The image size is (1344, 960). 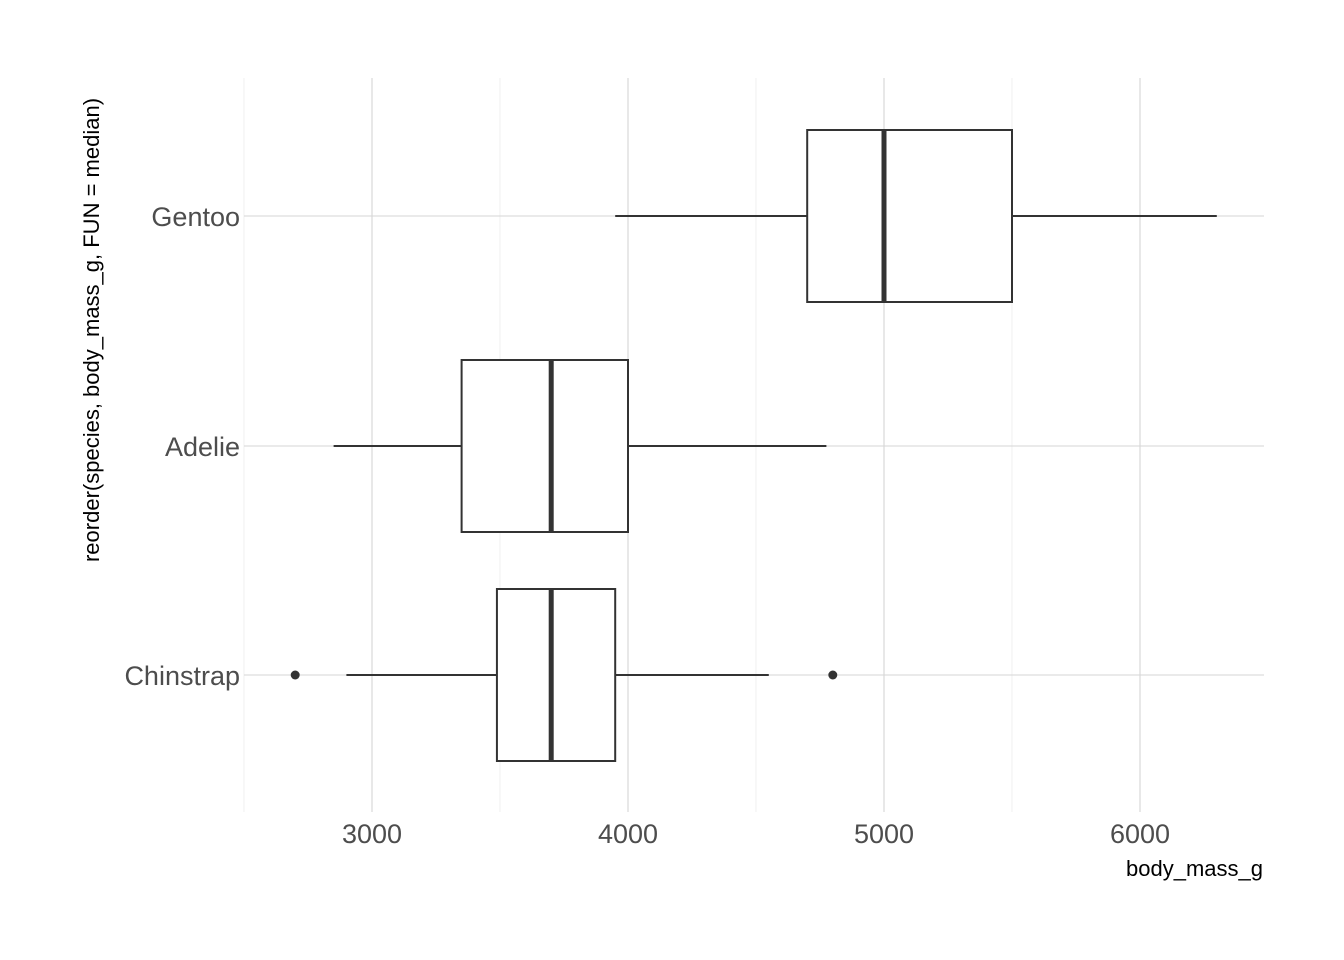 What do you see at coordinates (756, 834) in the screenshot?
I see `x-axis-tick-labels: 3000 4000 5000 6000` at bounding box center [756, 834].